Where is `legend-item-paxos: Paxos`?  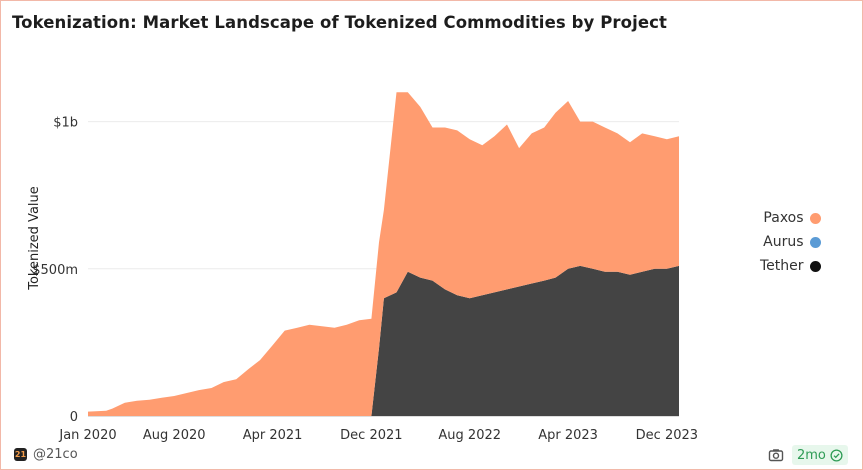
legend-item-paxos: Paxos is located at coordinates (790, 218).